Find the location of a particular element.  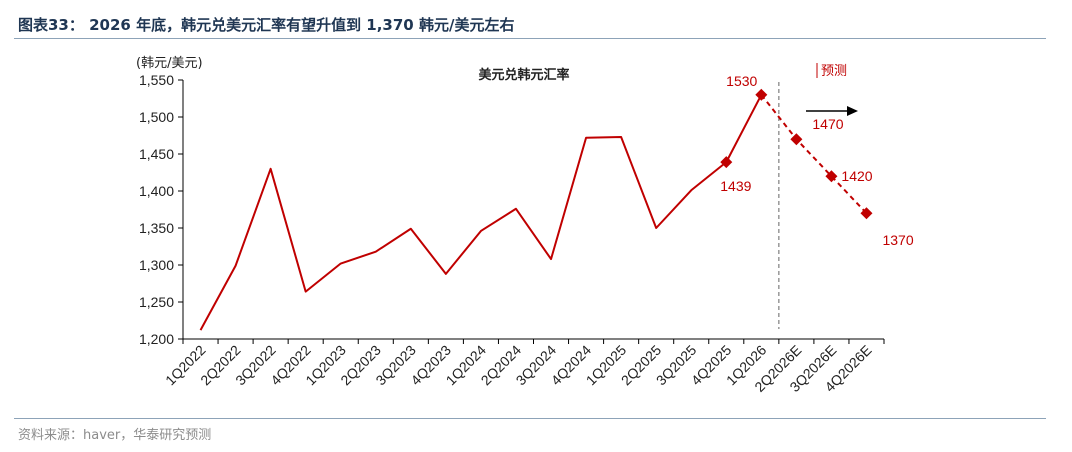

top-rule is located at coordinates (530, 38).